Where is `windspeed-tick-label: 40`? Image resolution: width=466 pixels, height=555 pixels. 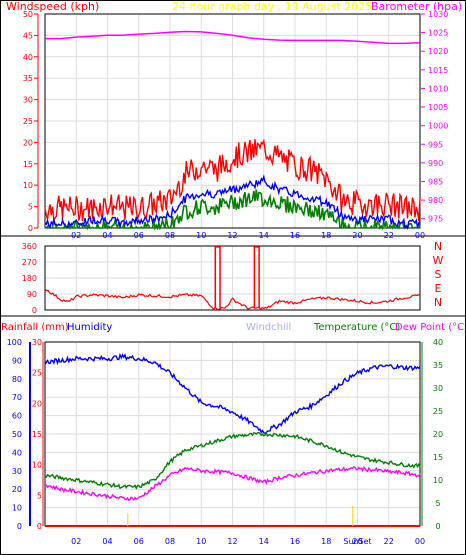 windspeed-tick-label: 40 is located at coordinates (28, 57).